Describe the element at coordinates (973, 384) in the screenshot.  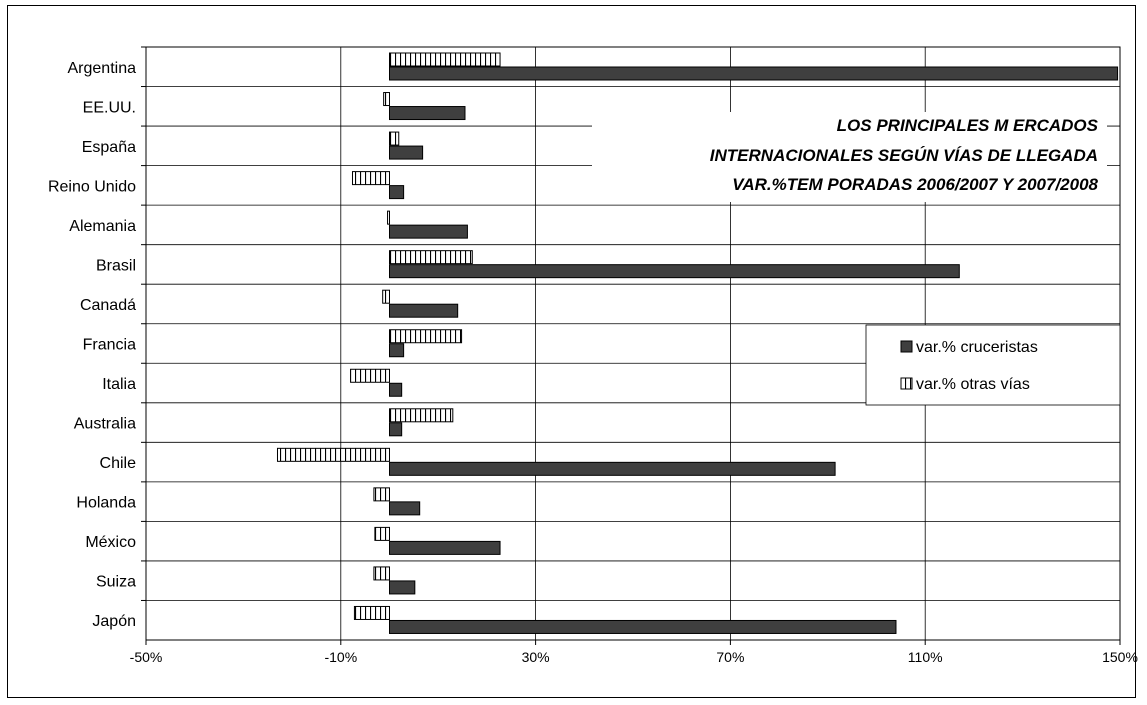
I see `legend-label: var.% otras vías` at that location.